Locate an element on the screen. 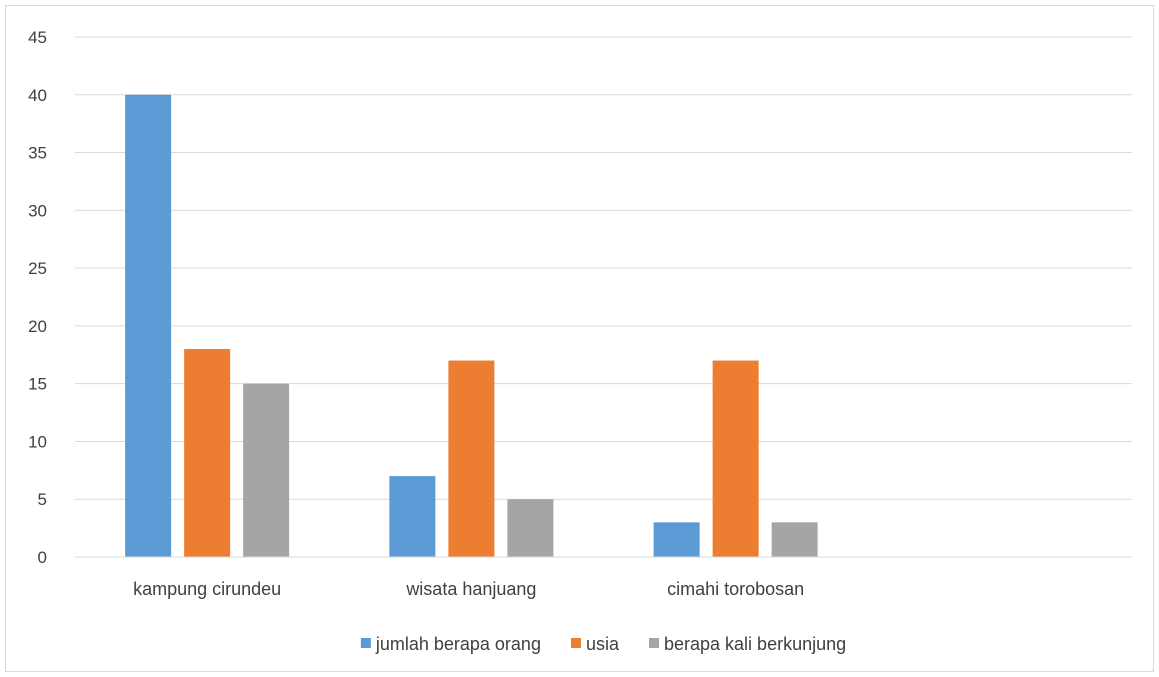  legend-label: jumlah berapa orang is located at coordinates (458, 644).